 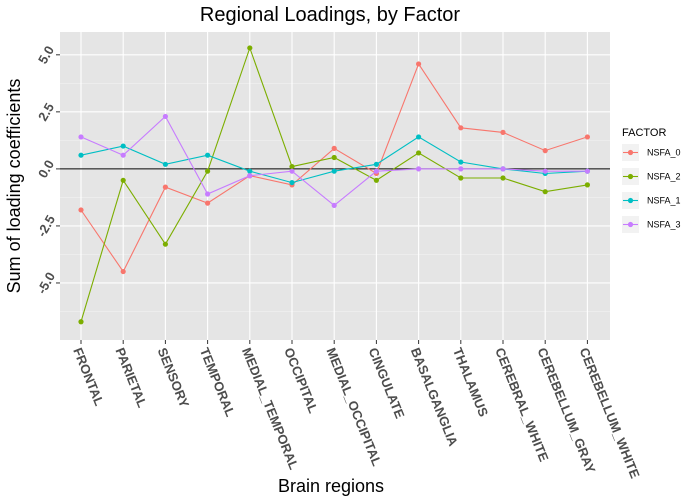 I want to click on legend-item-NSFA_0: NSFA_0, so click(x=651, y=152).